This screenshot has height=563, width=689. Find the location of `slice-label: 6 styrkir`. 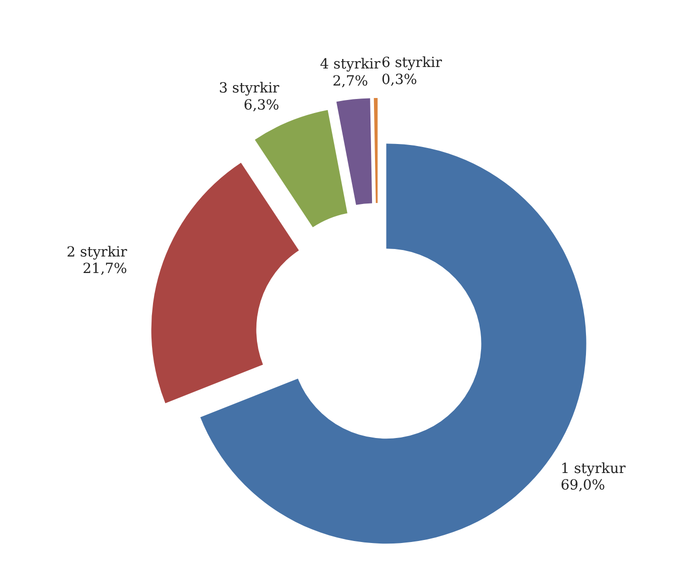

slice-label: 6 styrkir is located at coordinates (411, 63).